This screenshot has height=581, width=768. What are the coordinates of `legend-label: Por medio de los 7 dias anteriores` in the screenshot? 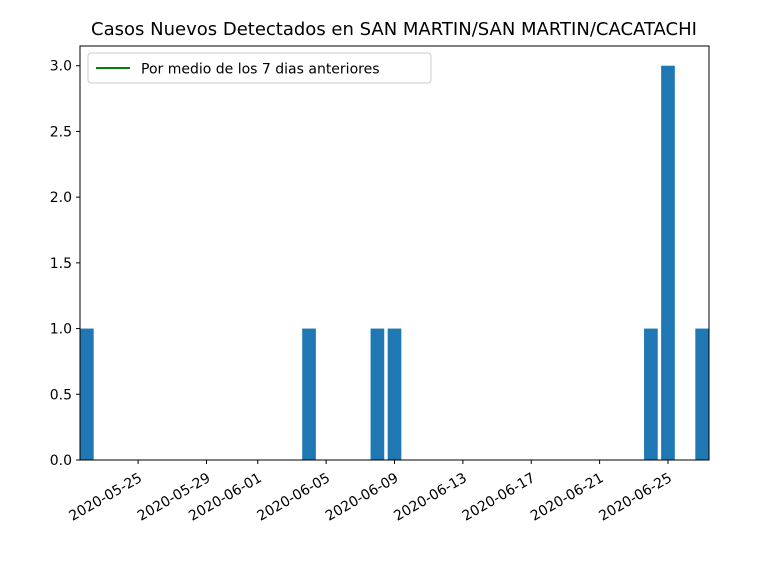 It's located at (260, 70).